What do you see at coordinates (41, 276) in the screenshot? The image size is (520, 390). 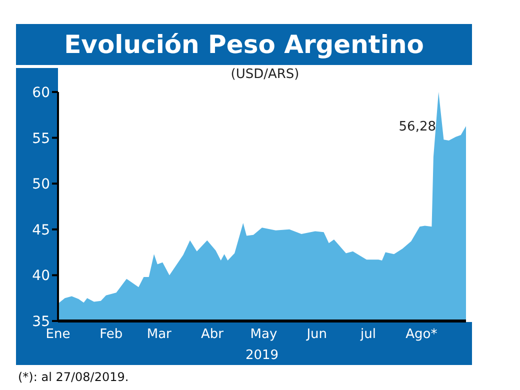 I see `y-tick-label: 40` at bounding box center [41, 276].